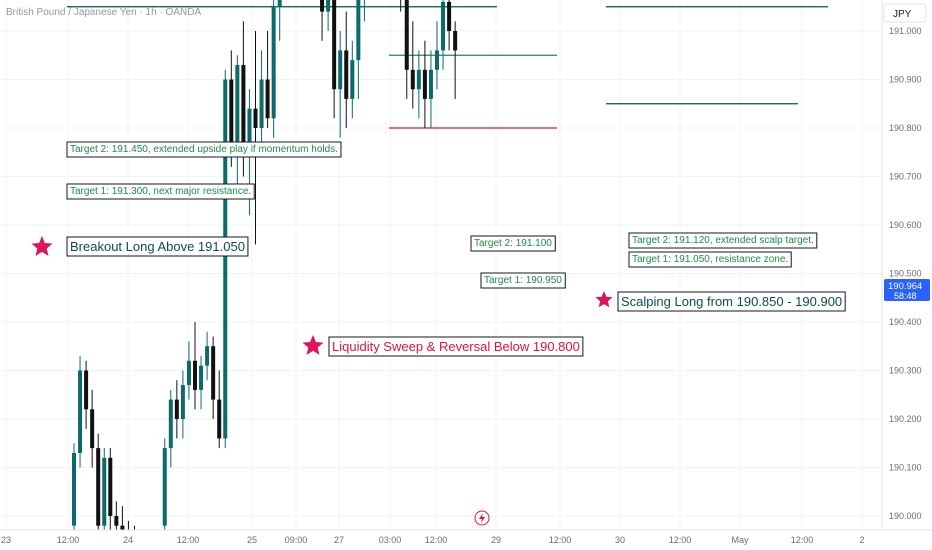 Image resolution: width=932 pixels, height=550 pixels. I want to click on y-tick-label: 190.100, so click(905, 468).